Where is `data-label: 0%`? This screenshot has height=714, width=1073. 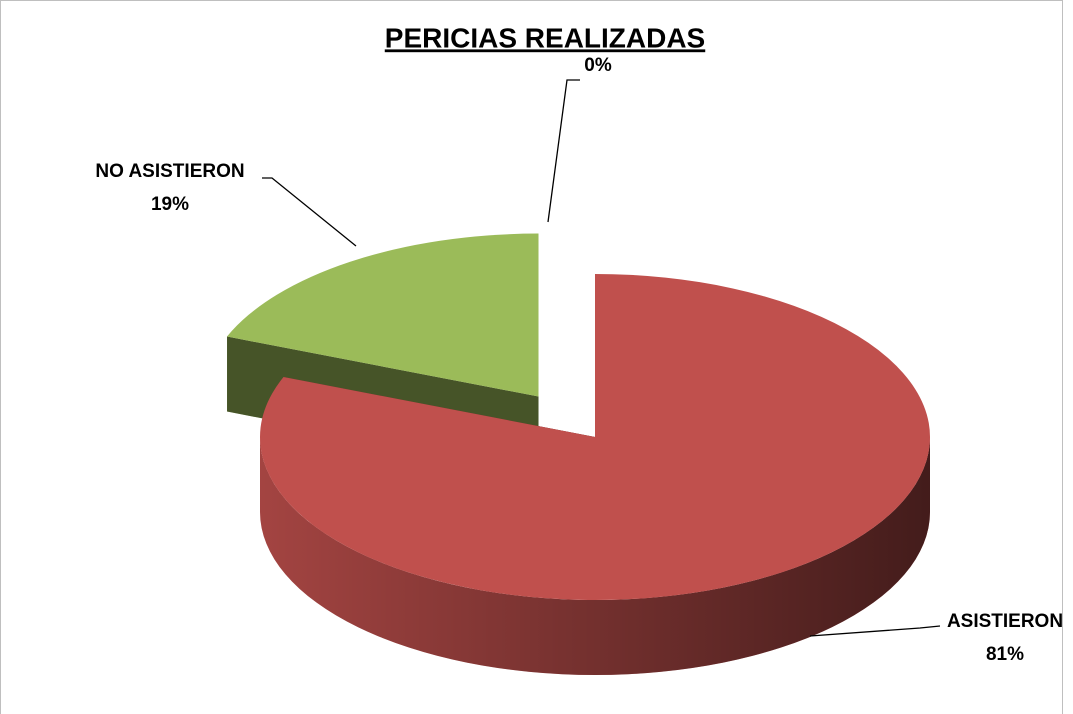 data-label: 0% is located at coordinates (598, 65).